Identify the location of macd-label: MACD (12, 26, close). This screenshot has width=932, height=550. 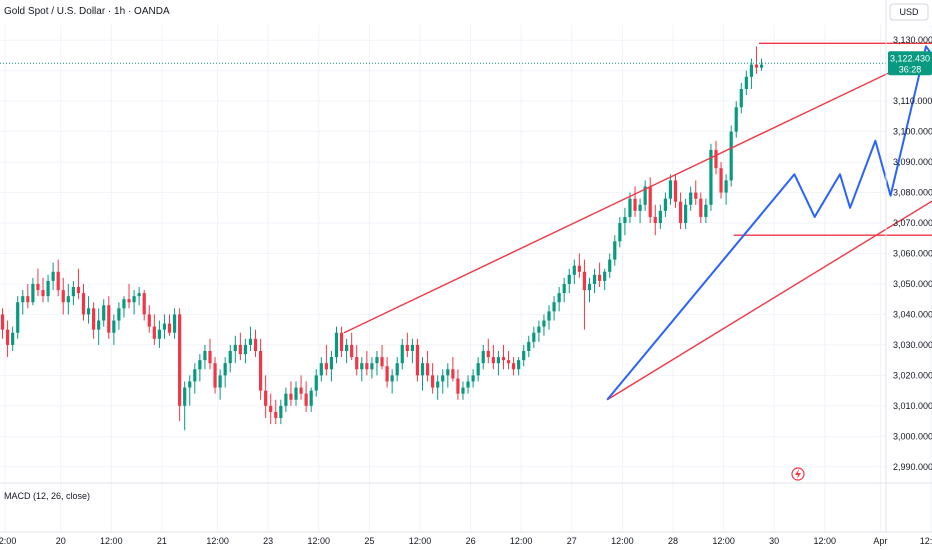
(47, 496).